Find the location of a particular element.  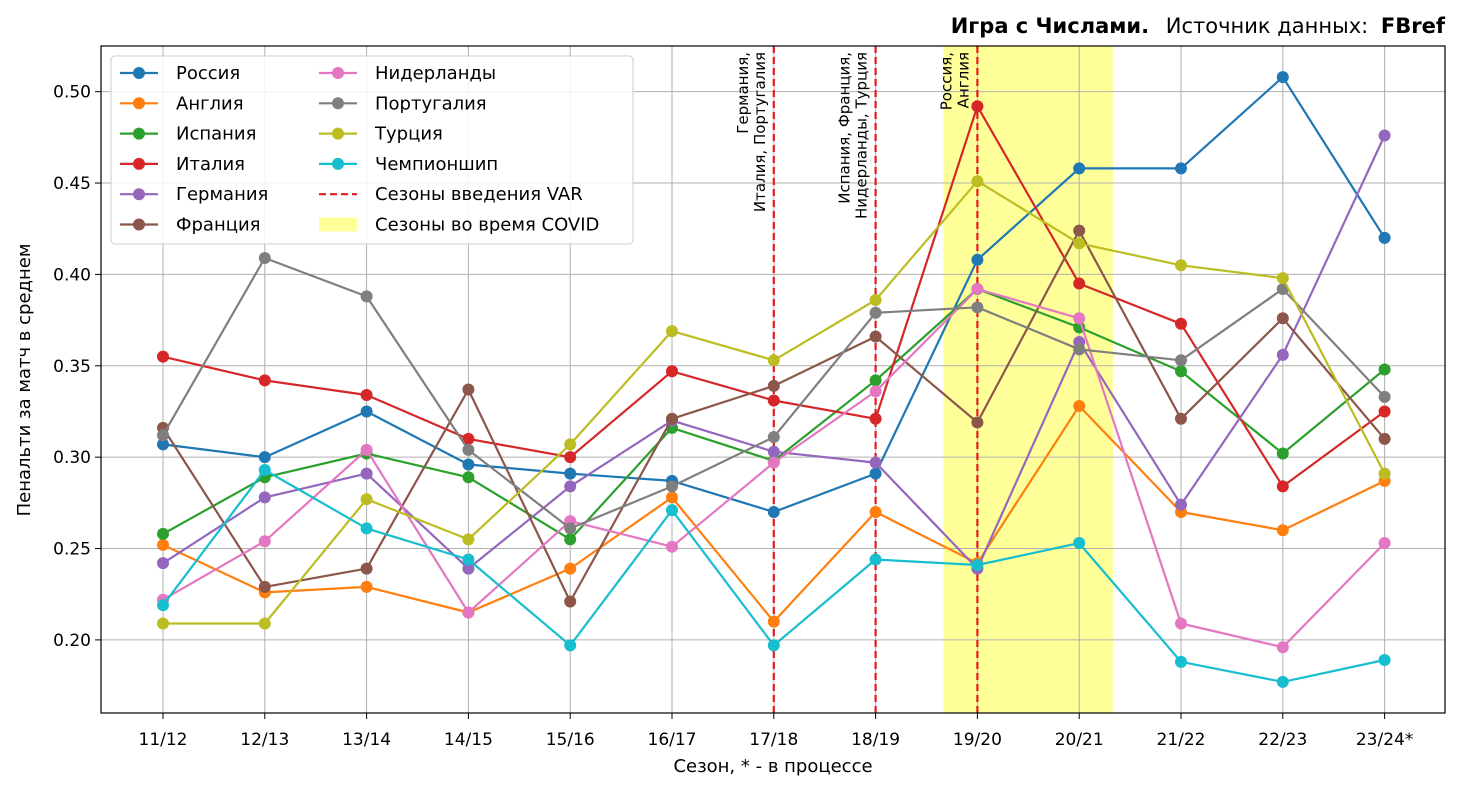

x-tick-label: 19/20 is located at coordinates (977, 740).